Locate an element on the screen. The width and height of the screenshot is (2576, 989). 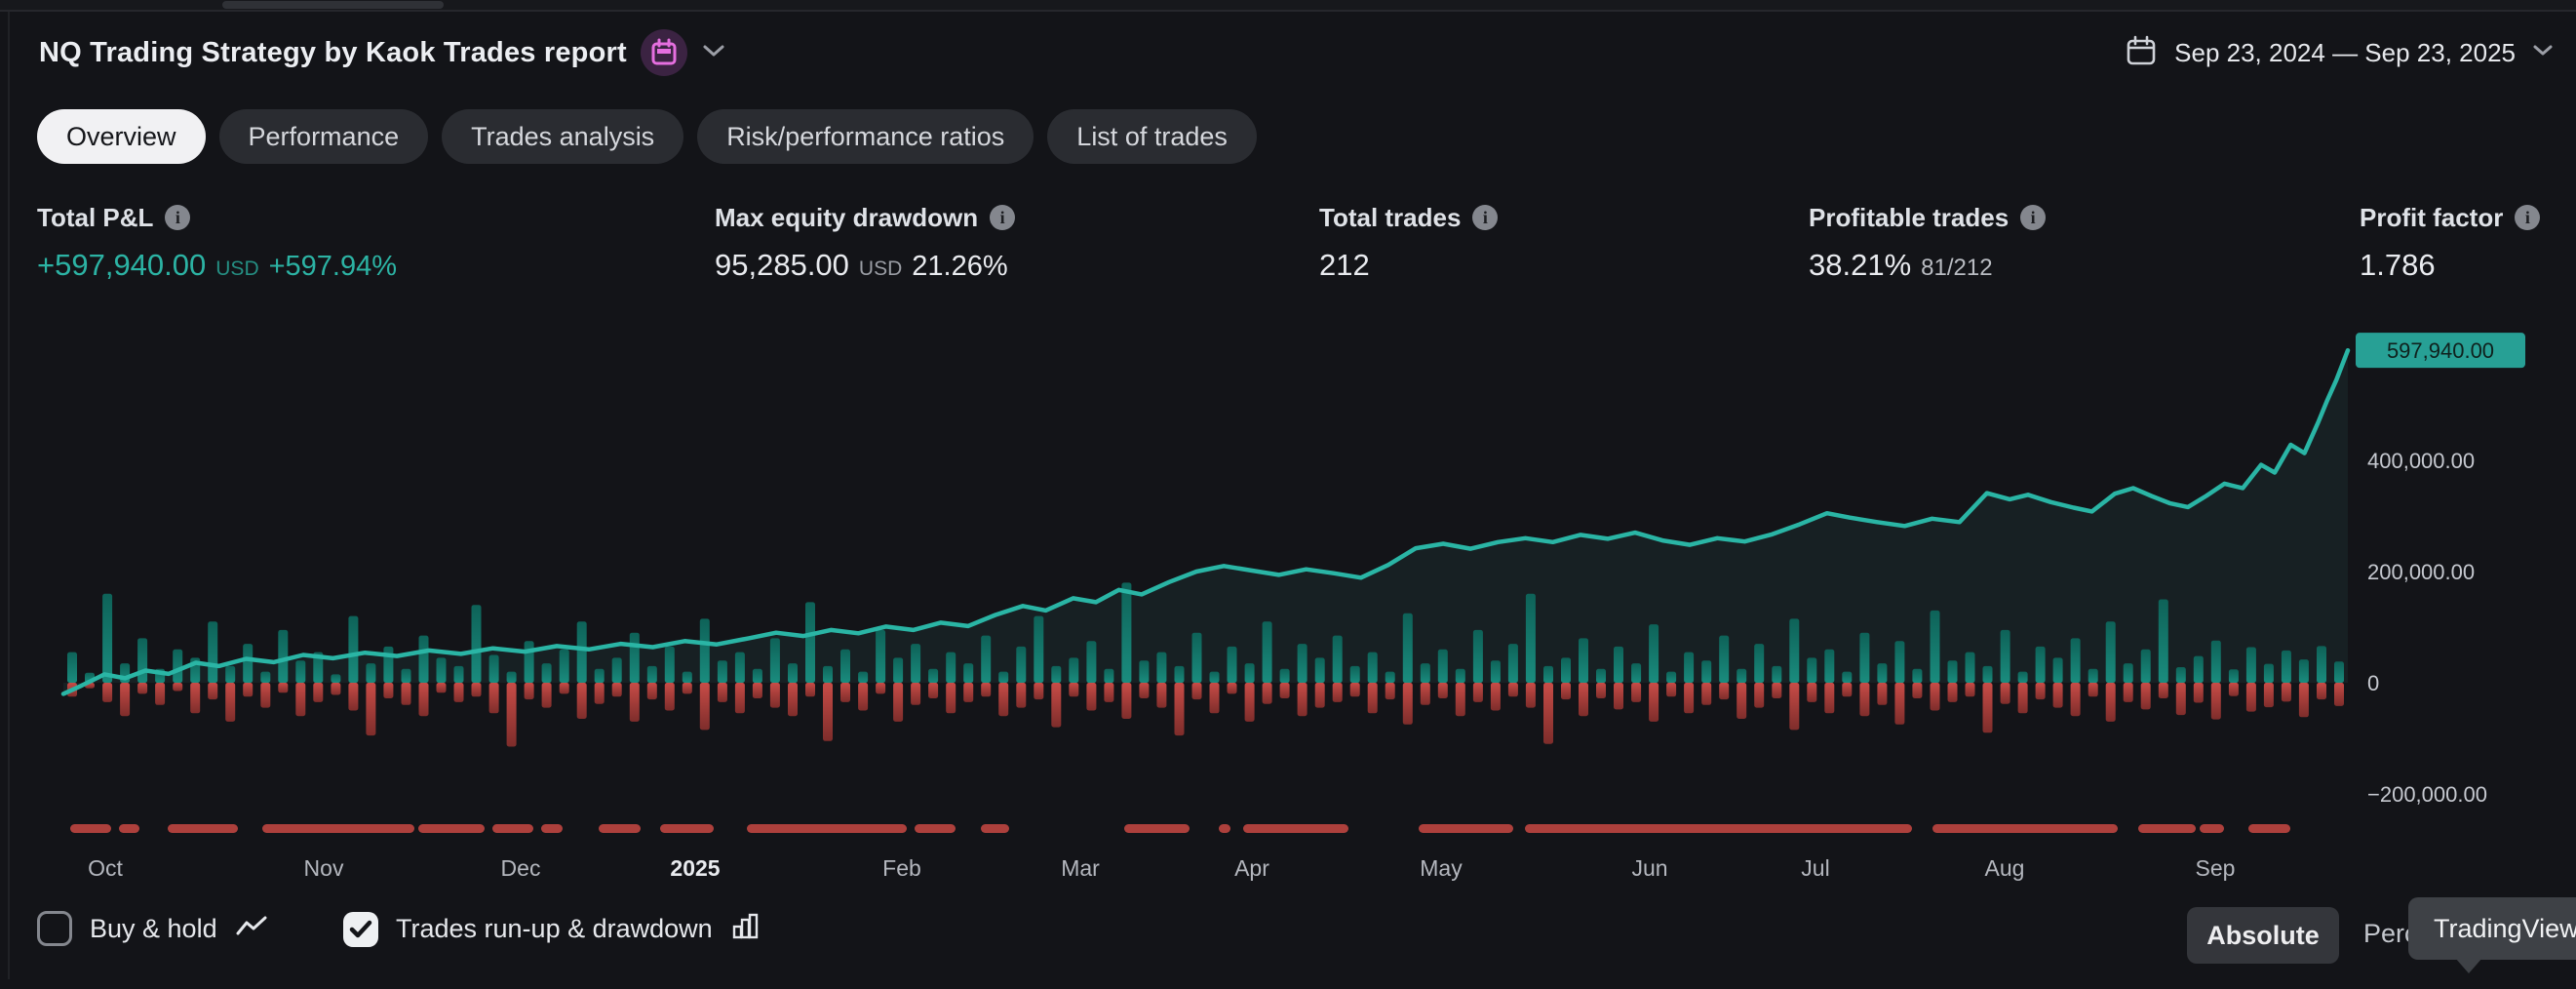
buy-hold-checkbox is located at coordinates (54, 928).